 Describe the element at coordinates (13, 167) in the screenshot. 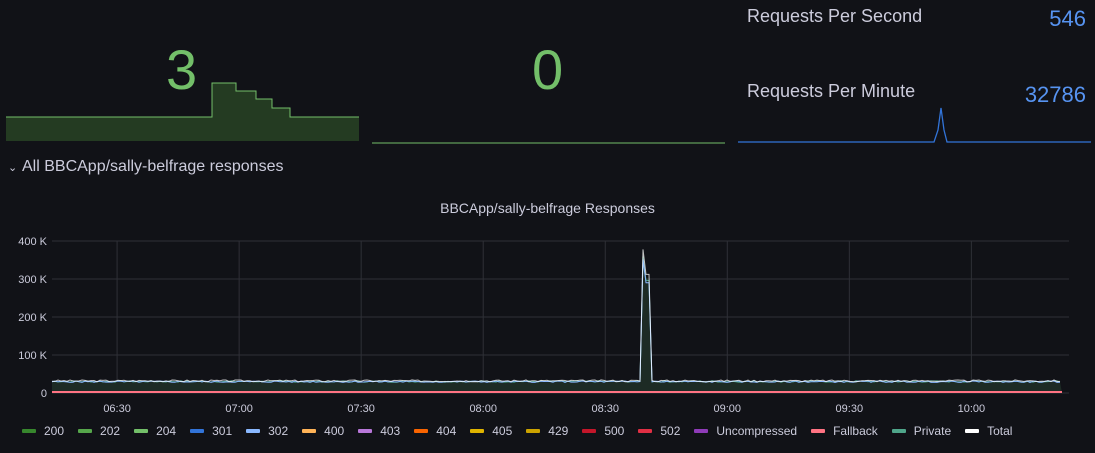

I see `chevron-down-icon: ⌄` at that location.